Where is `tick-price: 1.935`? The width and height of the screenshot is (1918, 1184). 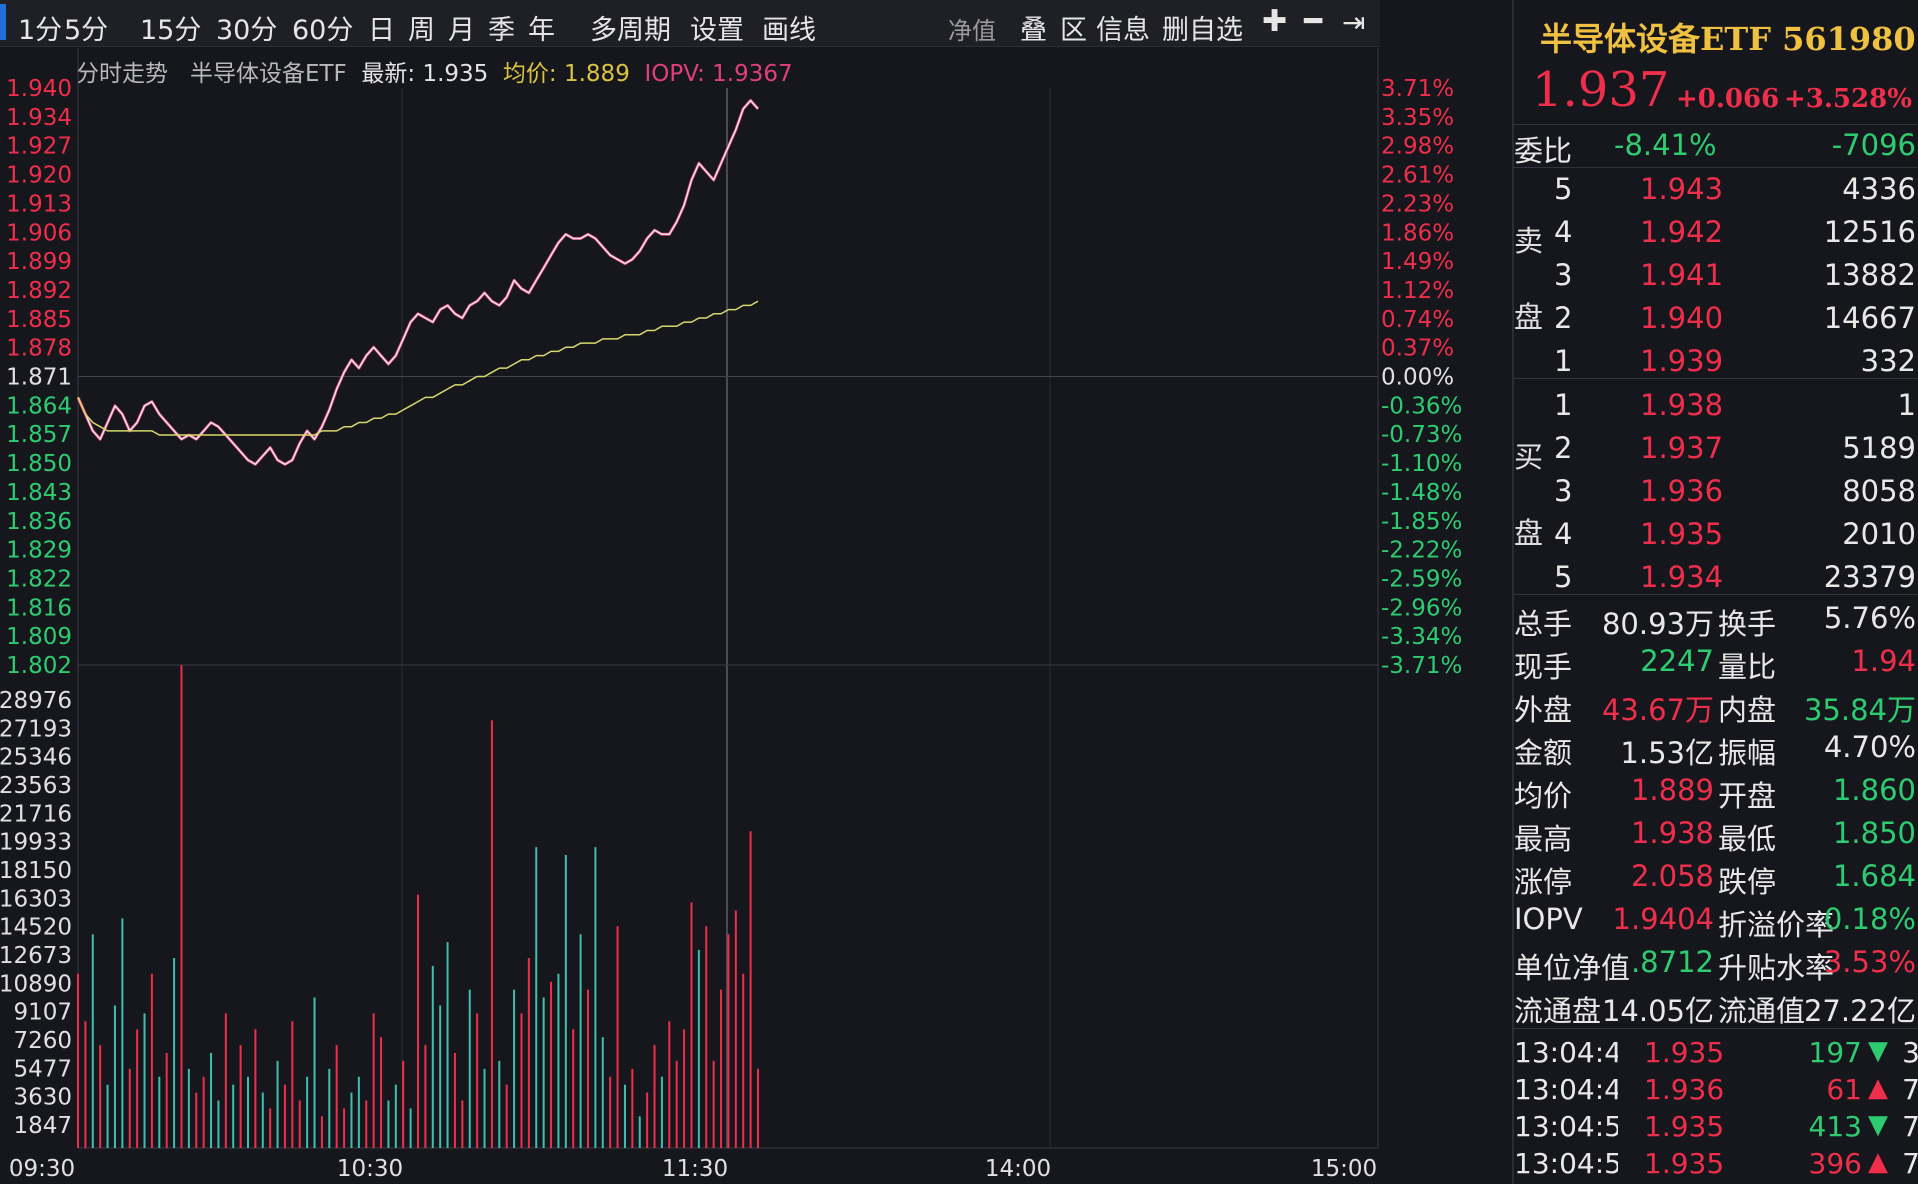
tick-price: 1.935 is located at coordinates (1684, 1052).